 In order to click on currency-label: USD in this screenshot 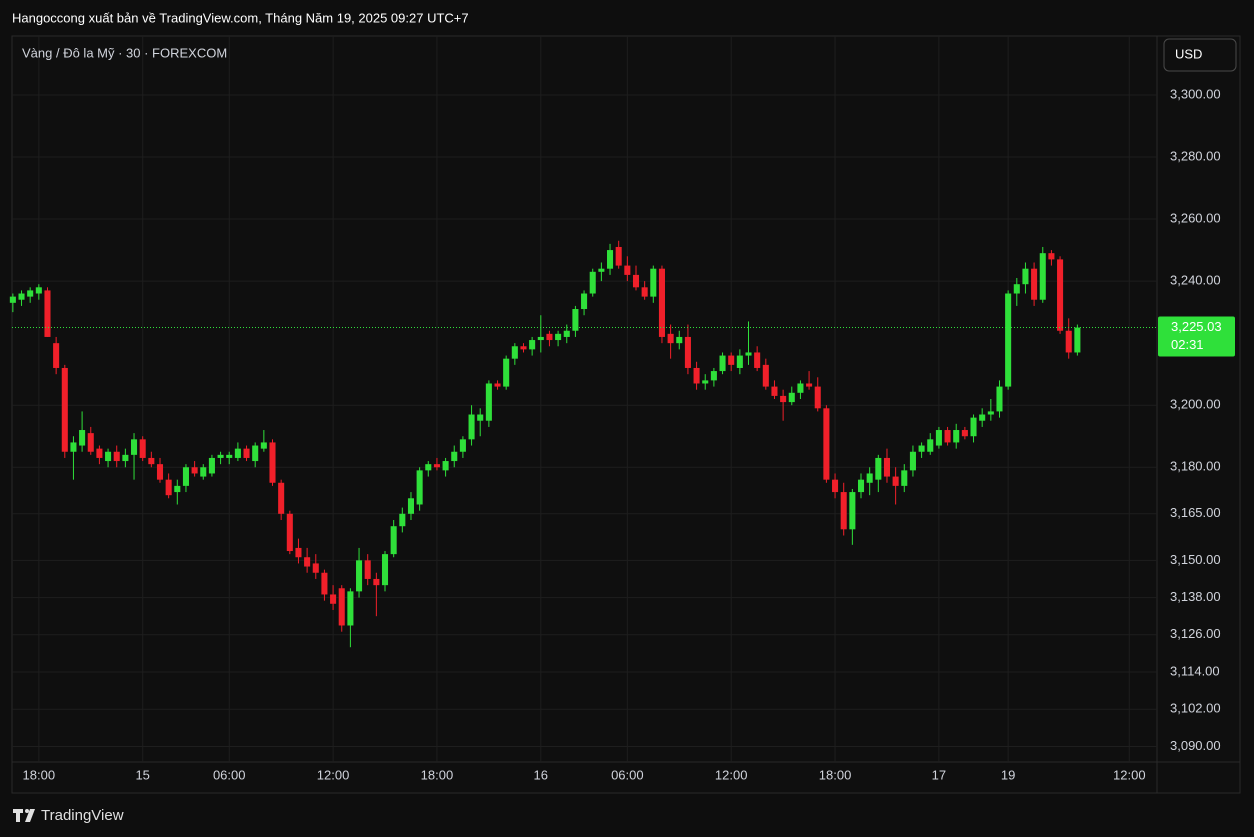, I will do `click(1188, 53)`.